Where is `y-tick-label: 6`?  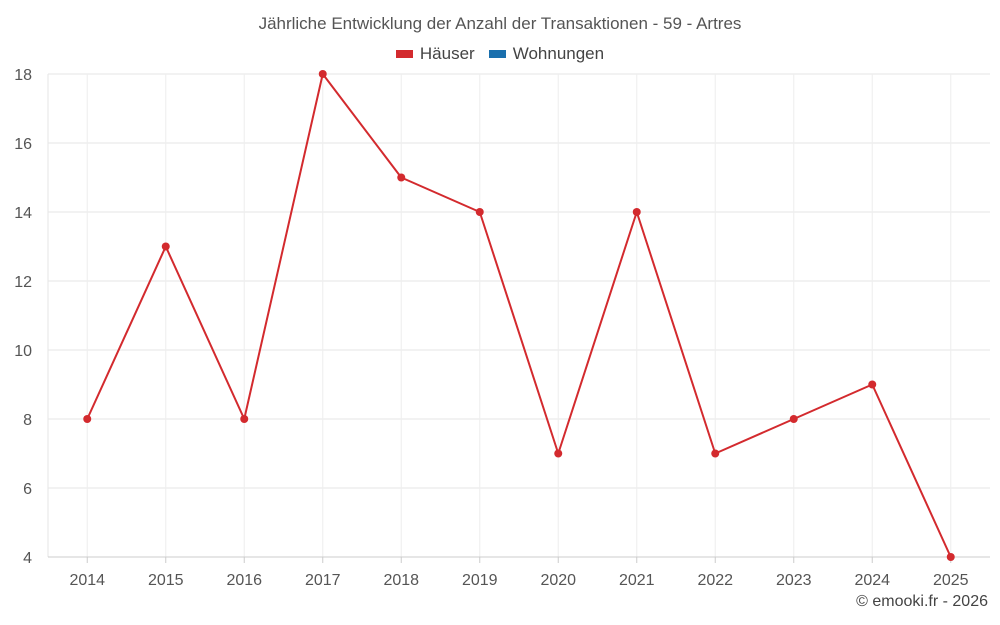 y-tick-label: 6 is located at coordinates (27, 489).